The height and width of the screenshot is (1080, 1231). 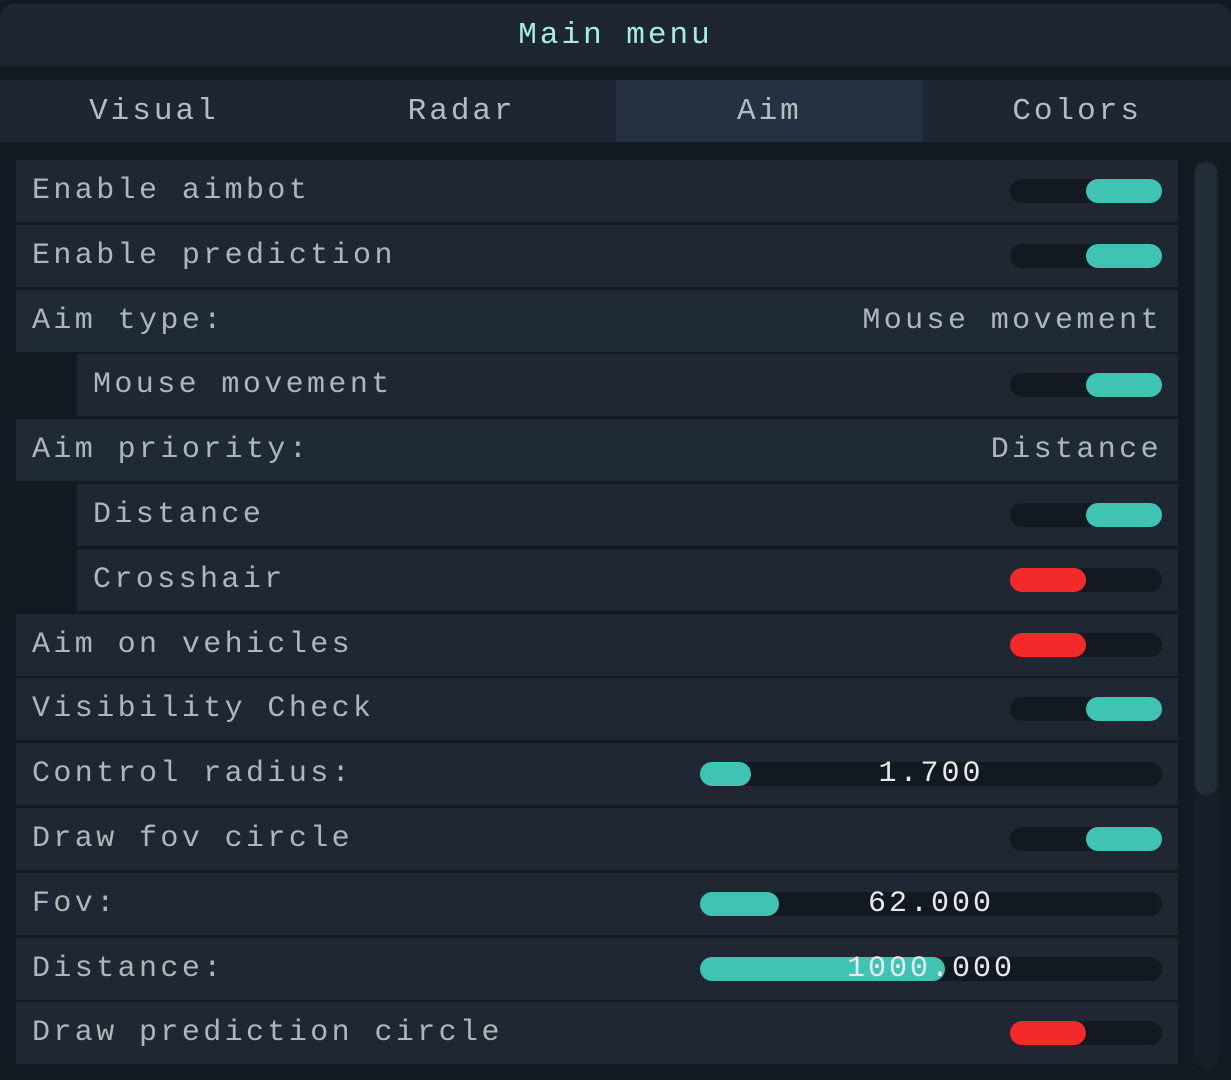 I want to click on setting-row-aim-on-vehicles: Aim on vehicles, so click(x=597, y=644).